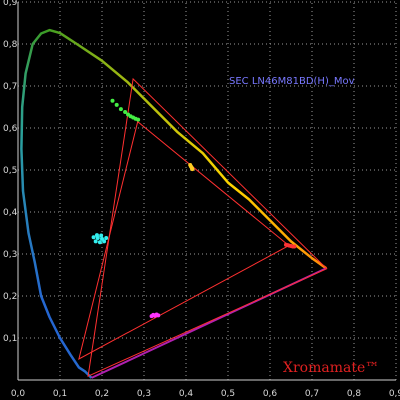 The height and width of the screenshot is (400, 400). Describe the element at coordinates (10, 255) in the screenshot. I see `y-tick-label: 0,3` at that location.